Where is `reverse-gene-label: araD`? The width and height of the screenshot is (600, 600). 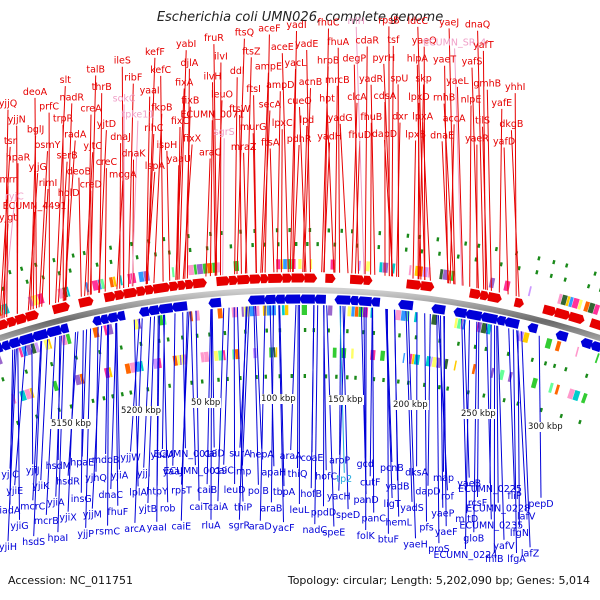
reverse-gene-label: araD is located at coordinates (260, 527).